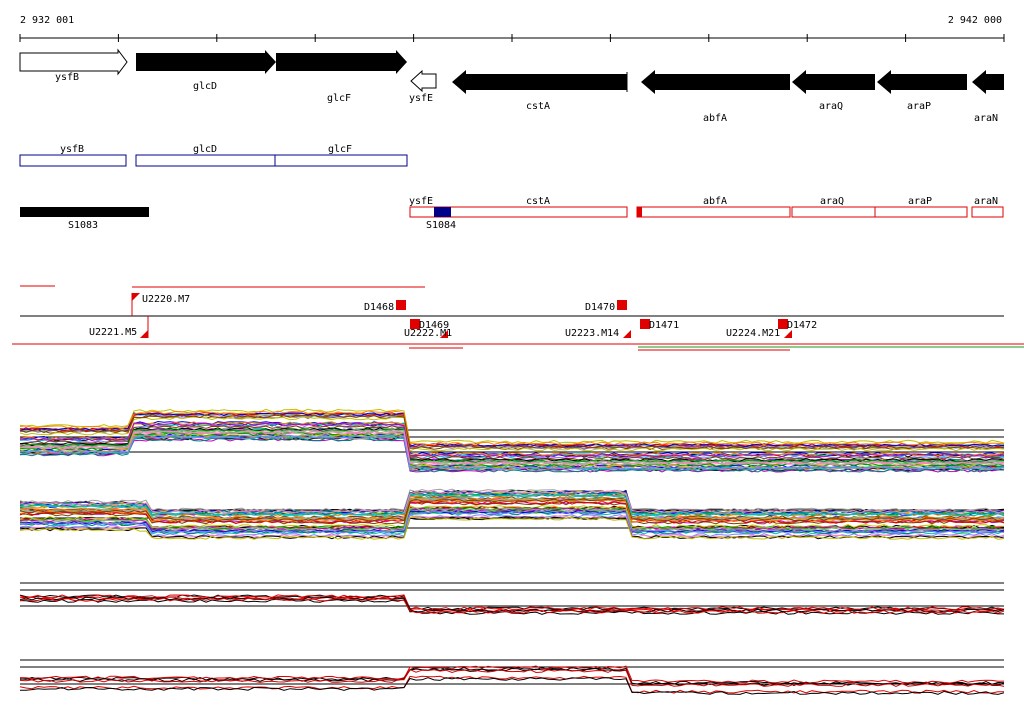 This screenshot has width=1024, height=714. I want to click on region-label: D1470, so click(600, 307).